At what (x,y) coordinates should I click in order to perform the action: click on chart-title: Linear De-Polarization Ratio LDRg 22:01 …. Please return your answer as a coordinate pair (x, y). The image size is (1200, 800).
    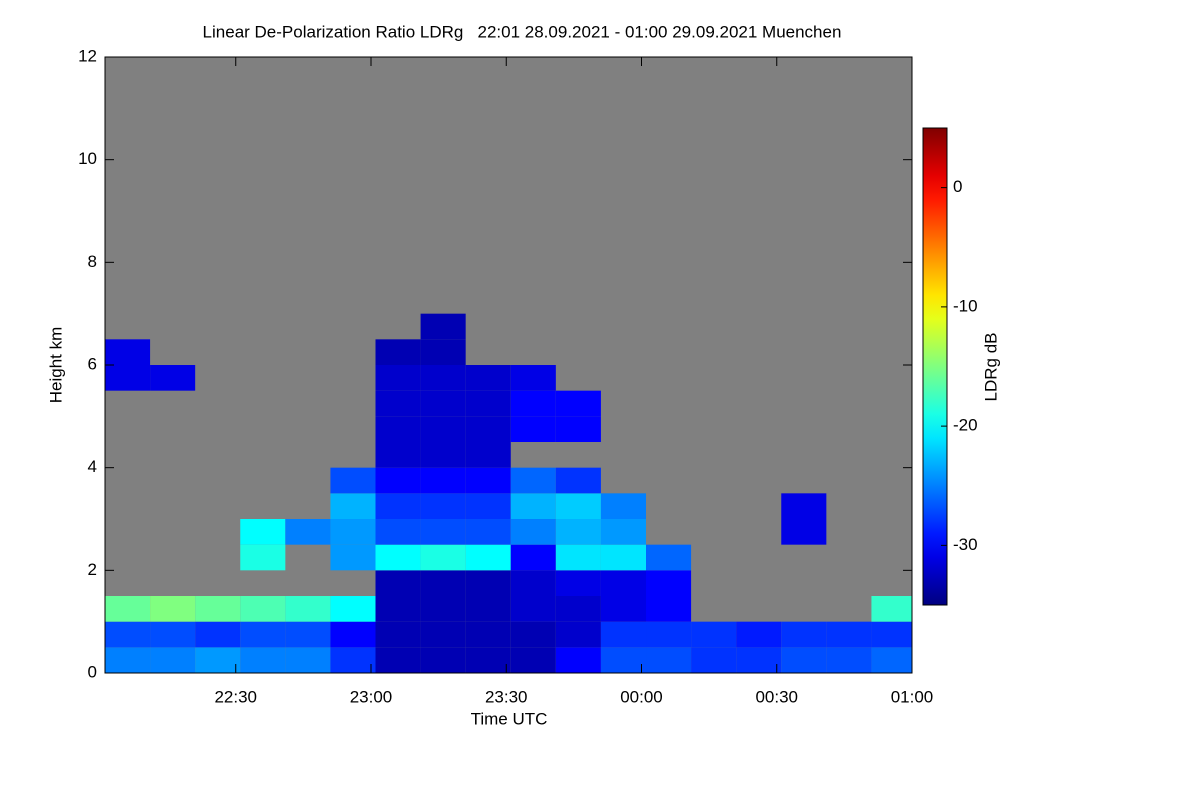
    Looking at the image, I should click on (522, 31).